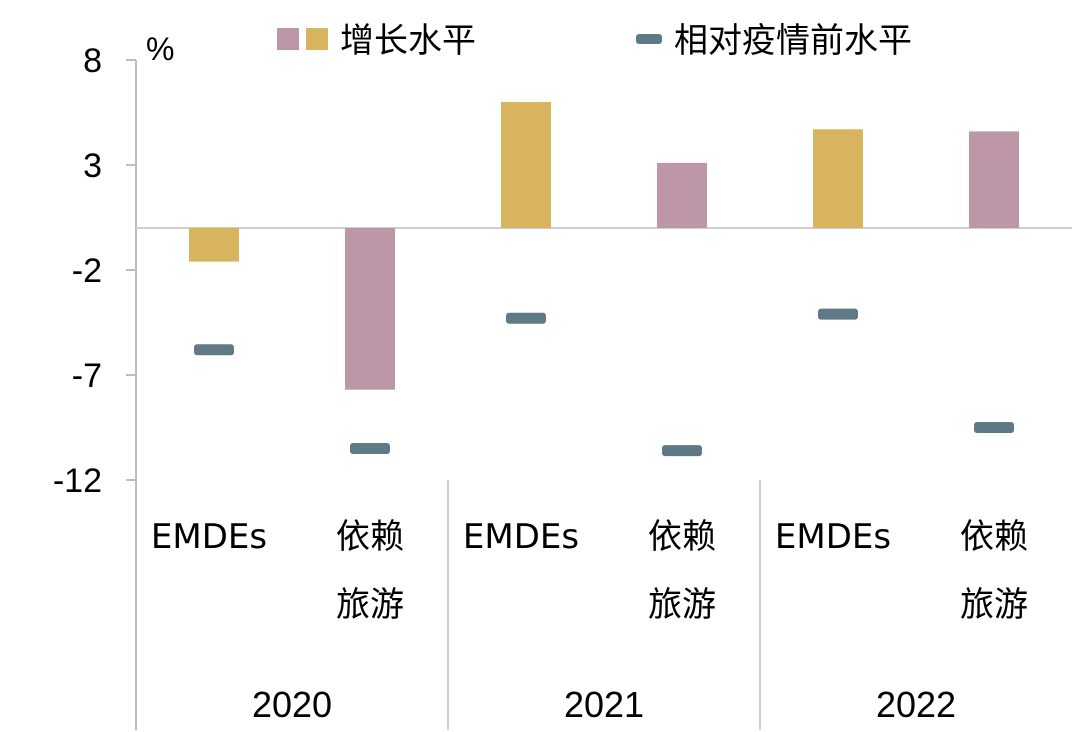 Image resolution: width=1080 pixels, height=732 pixels. I want to click on year-label: 2020, so click(292, 704).